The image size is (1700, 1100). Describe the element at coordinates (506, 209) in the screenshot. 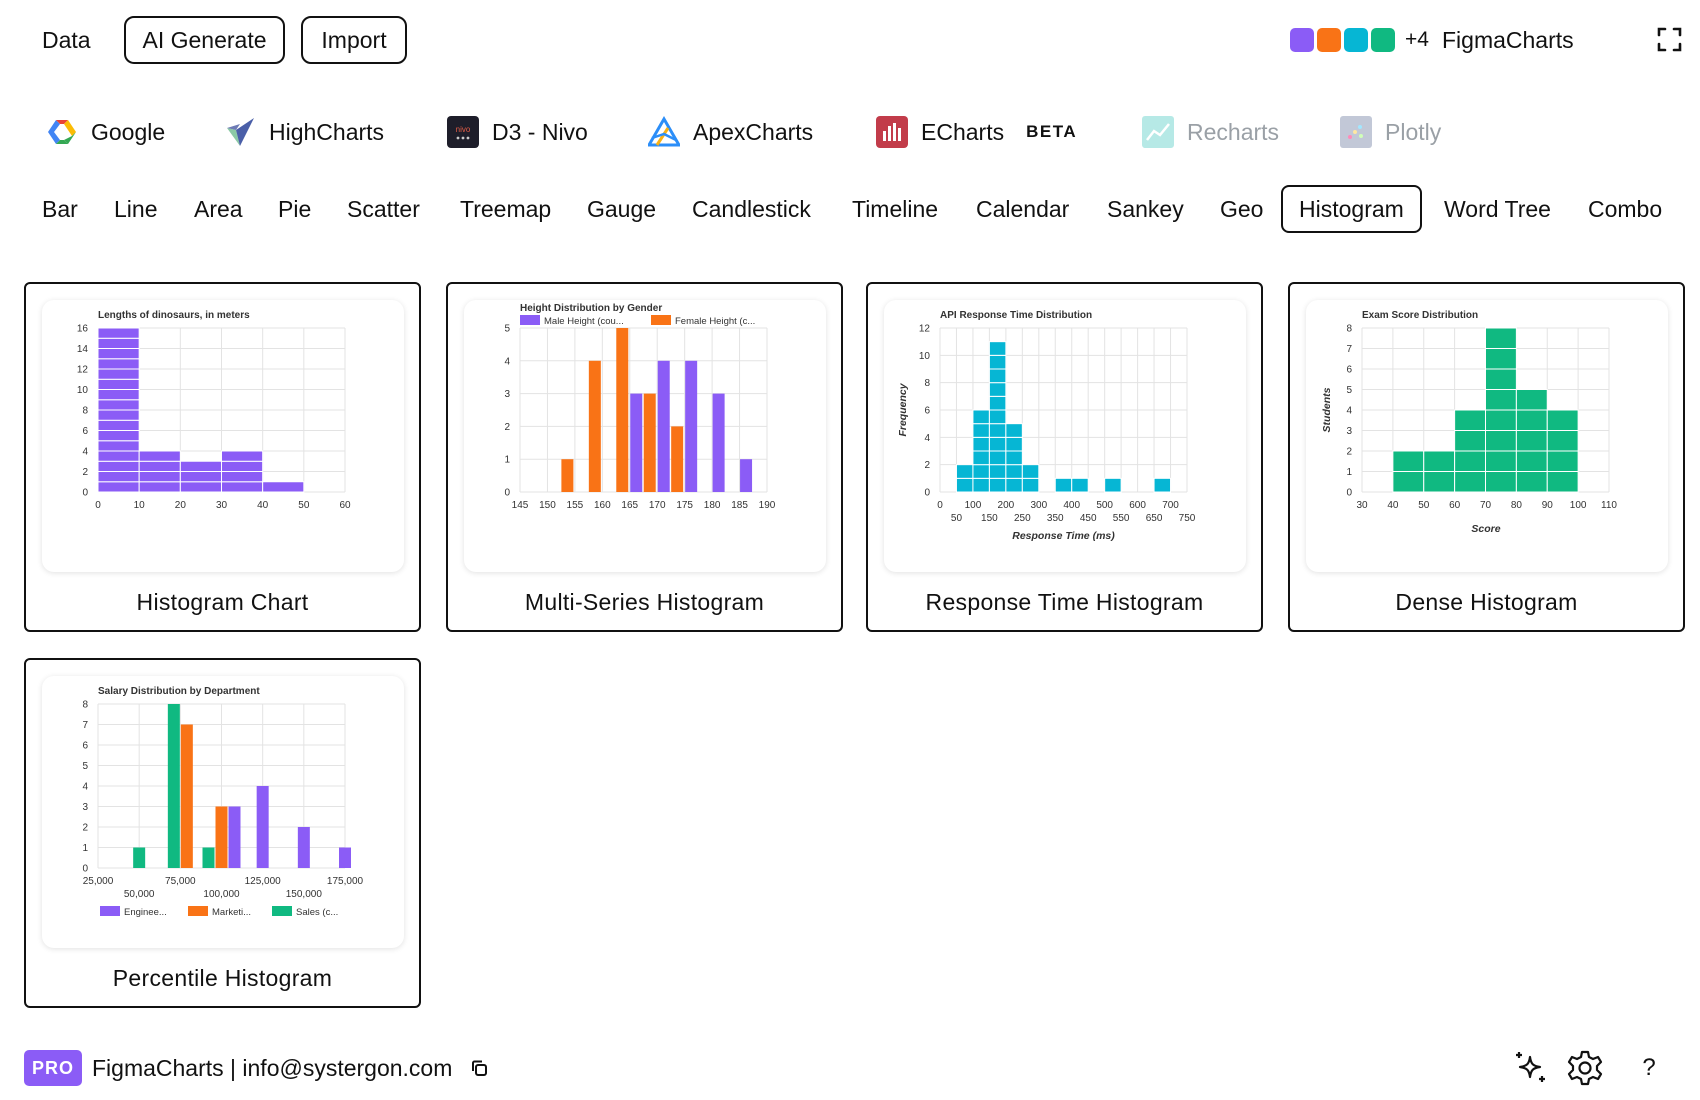

I see `tab-treemap: Treemap` at that location.